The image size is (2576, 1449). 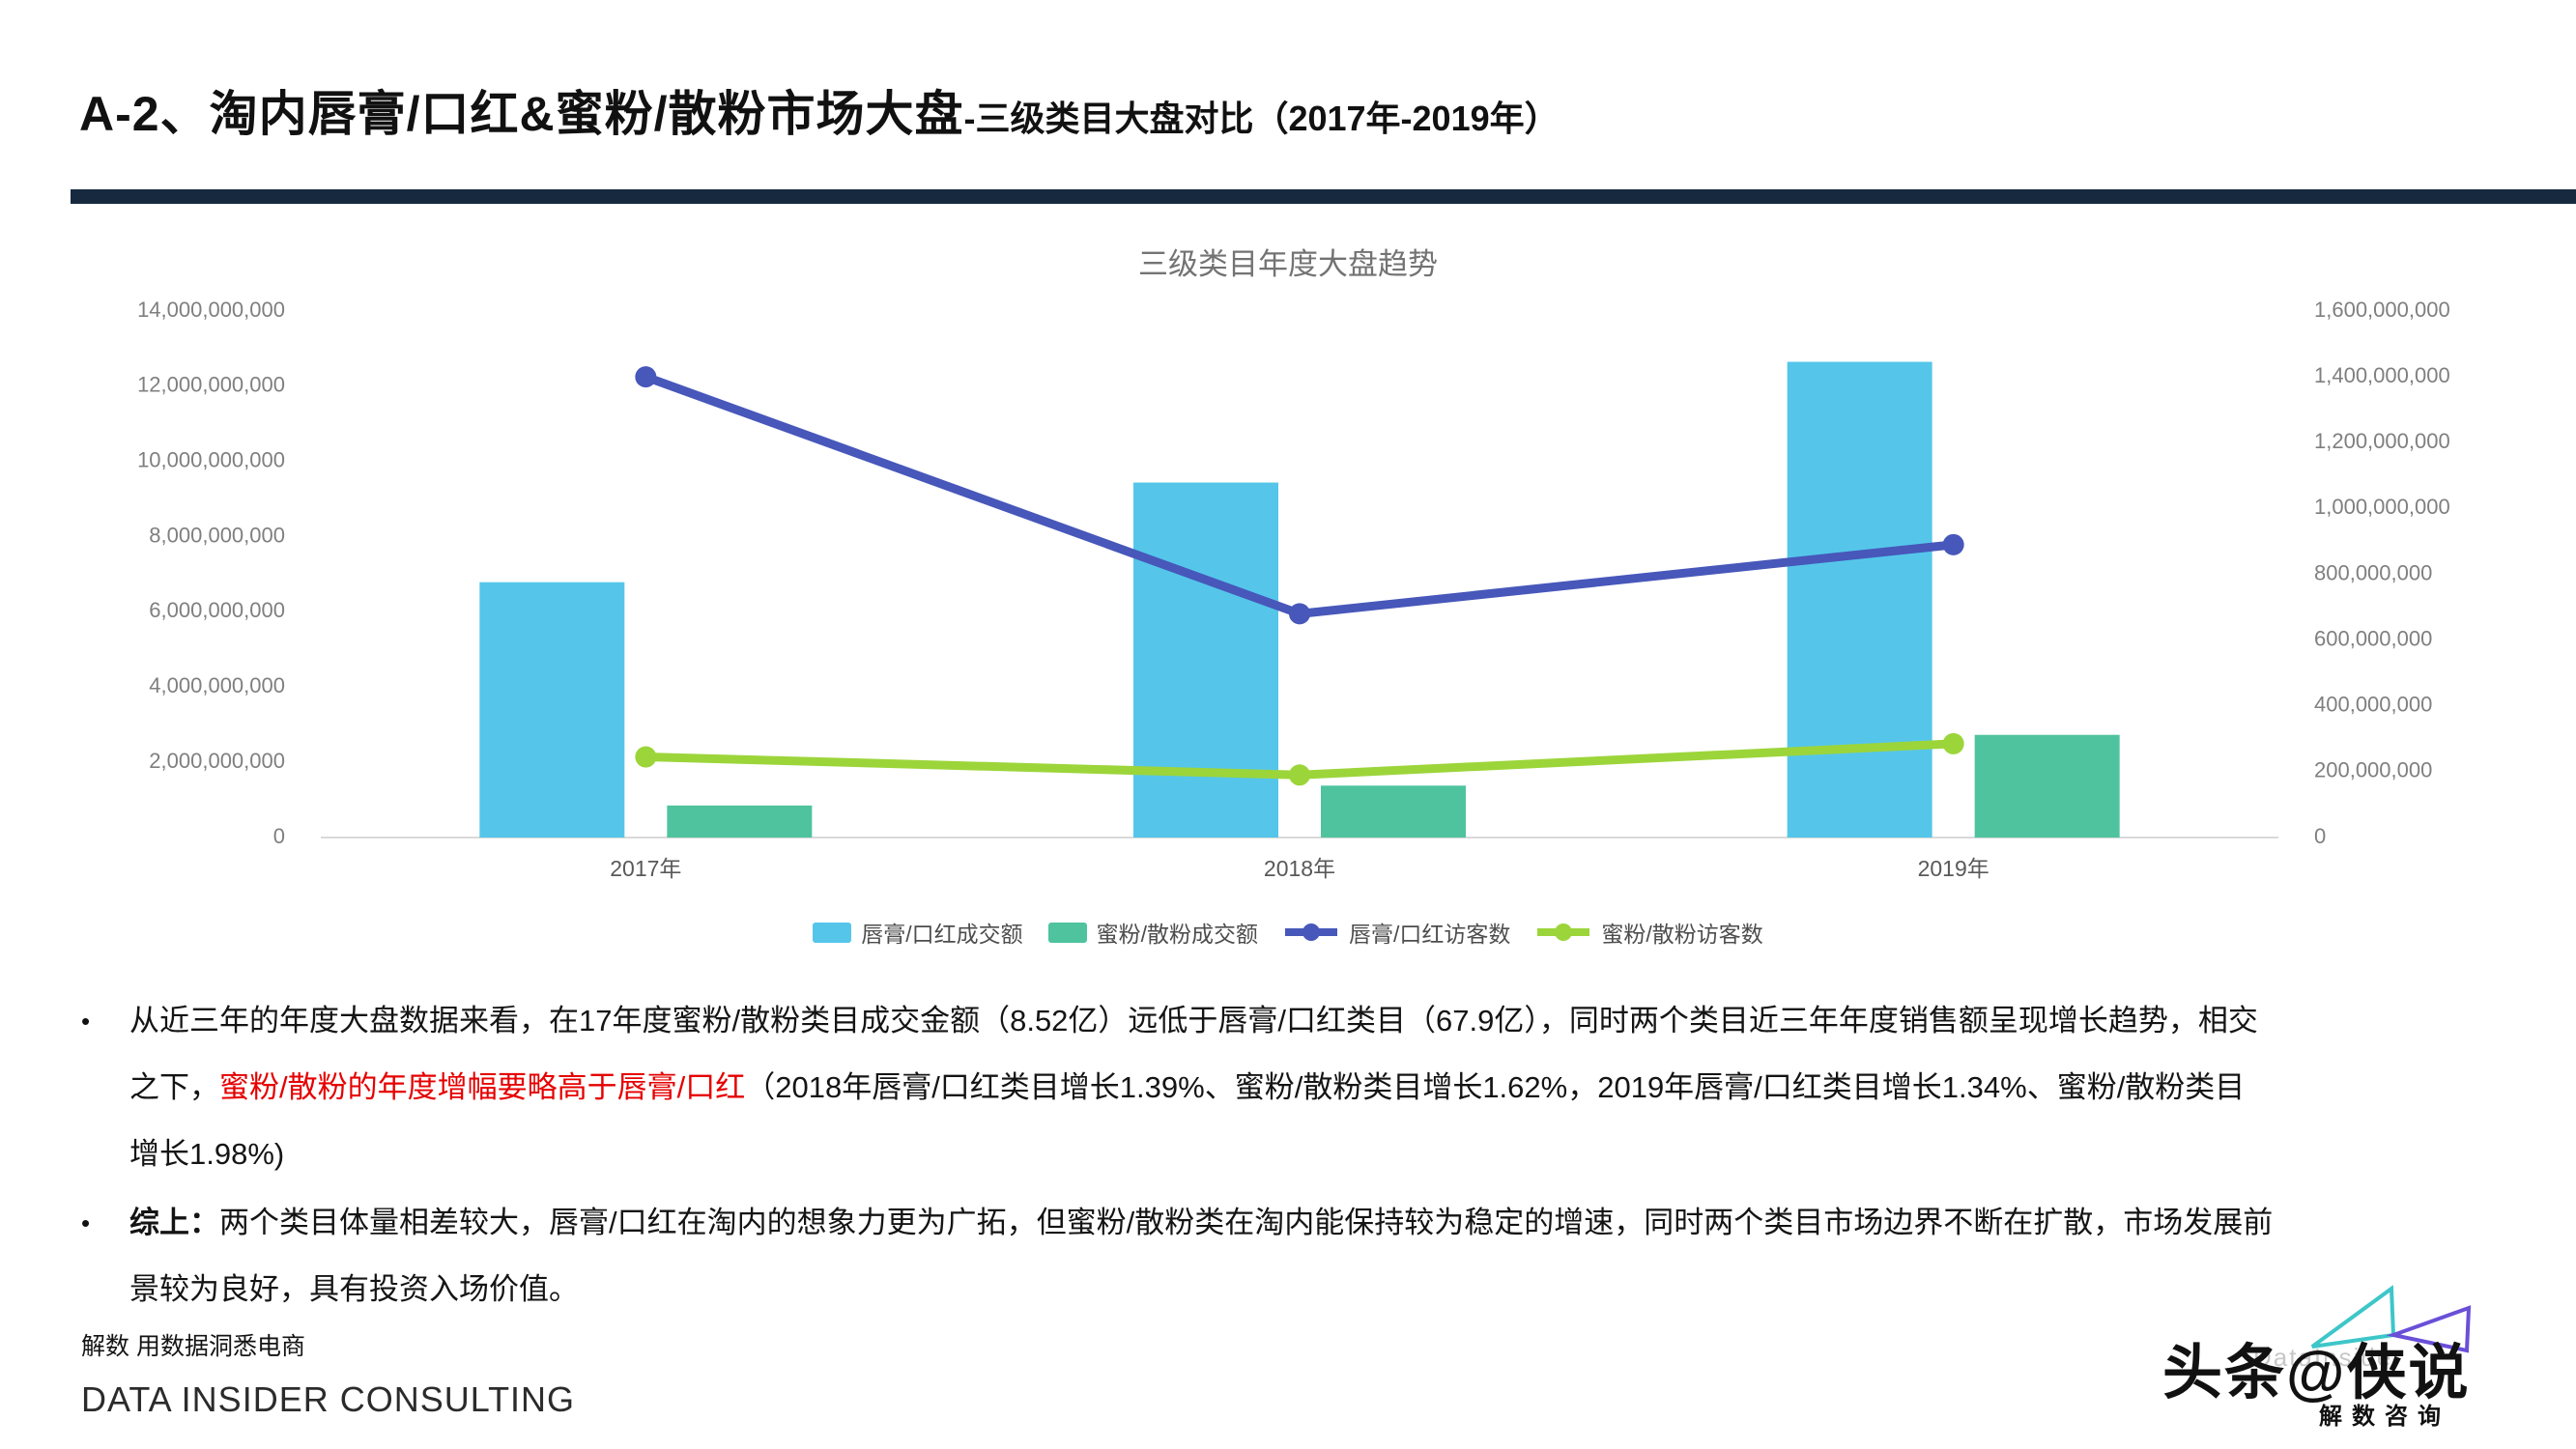 I want to click on footer-company: DATA INSIDER CONSULTING, so click(x=329, y=1399).